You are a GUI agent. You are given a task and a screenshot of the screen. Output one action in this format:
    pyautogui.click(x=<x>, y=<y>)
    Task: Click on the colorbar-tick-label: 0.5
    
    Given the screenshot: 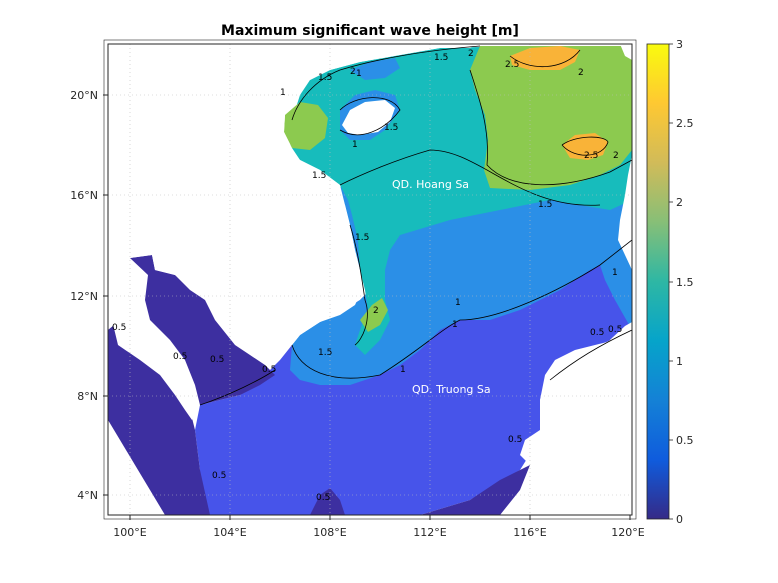 What is the action you would take?
    pyautogui.click(x=685, y=440)
    